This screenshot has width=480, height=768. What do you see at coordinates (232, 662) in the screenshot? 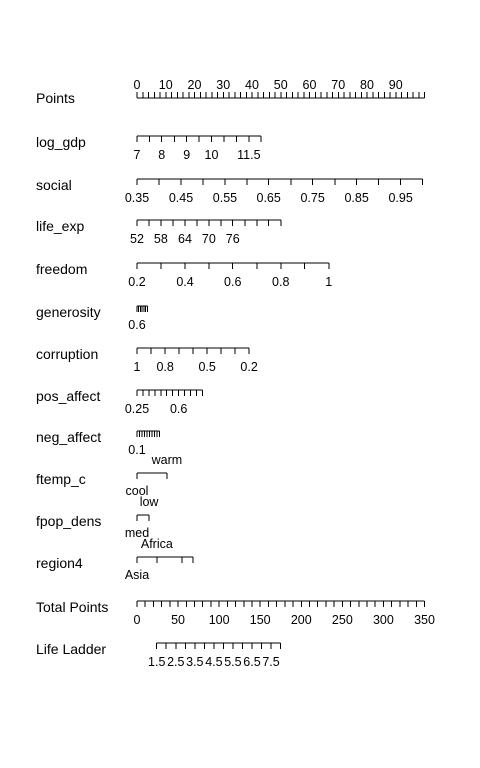
I see `life-ladder-tick-label-5-5: 5.5` at bounding box center [232, 662].